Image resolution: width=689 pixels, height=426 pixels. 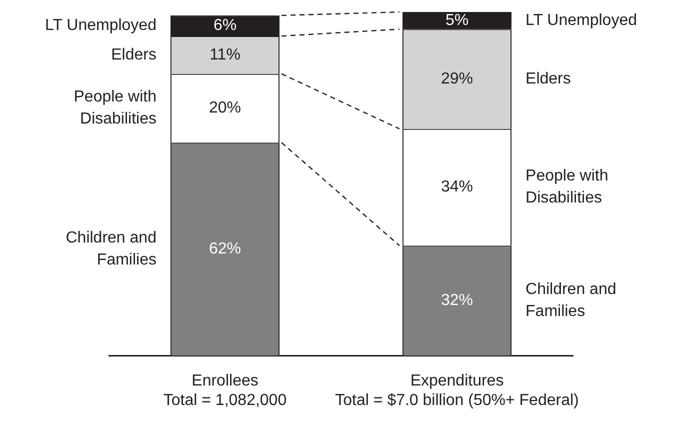 I want to click on data-label: 11%, so click(x=225, y=55).